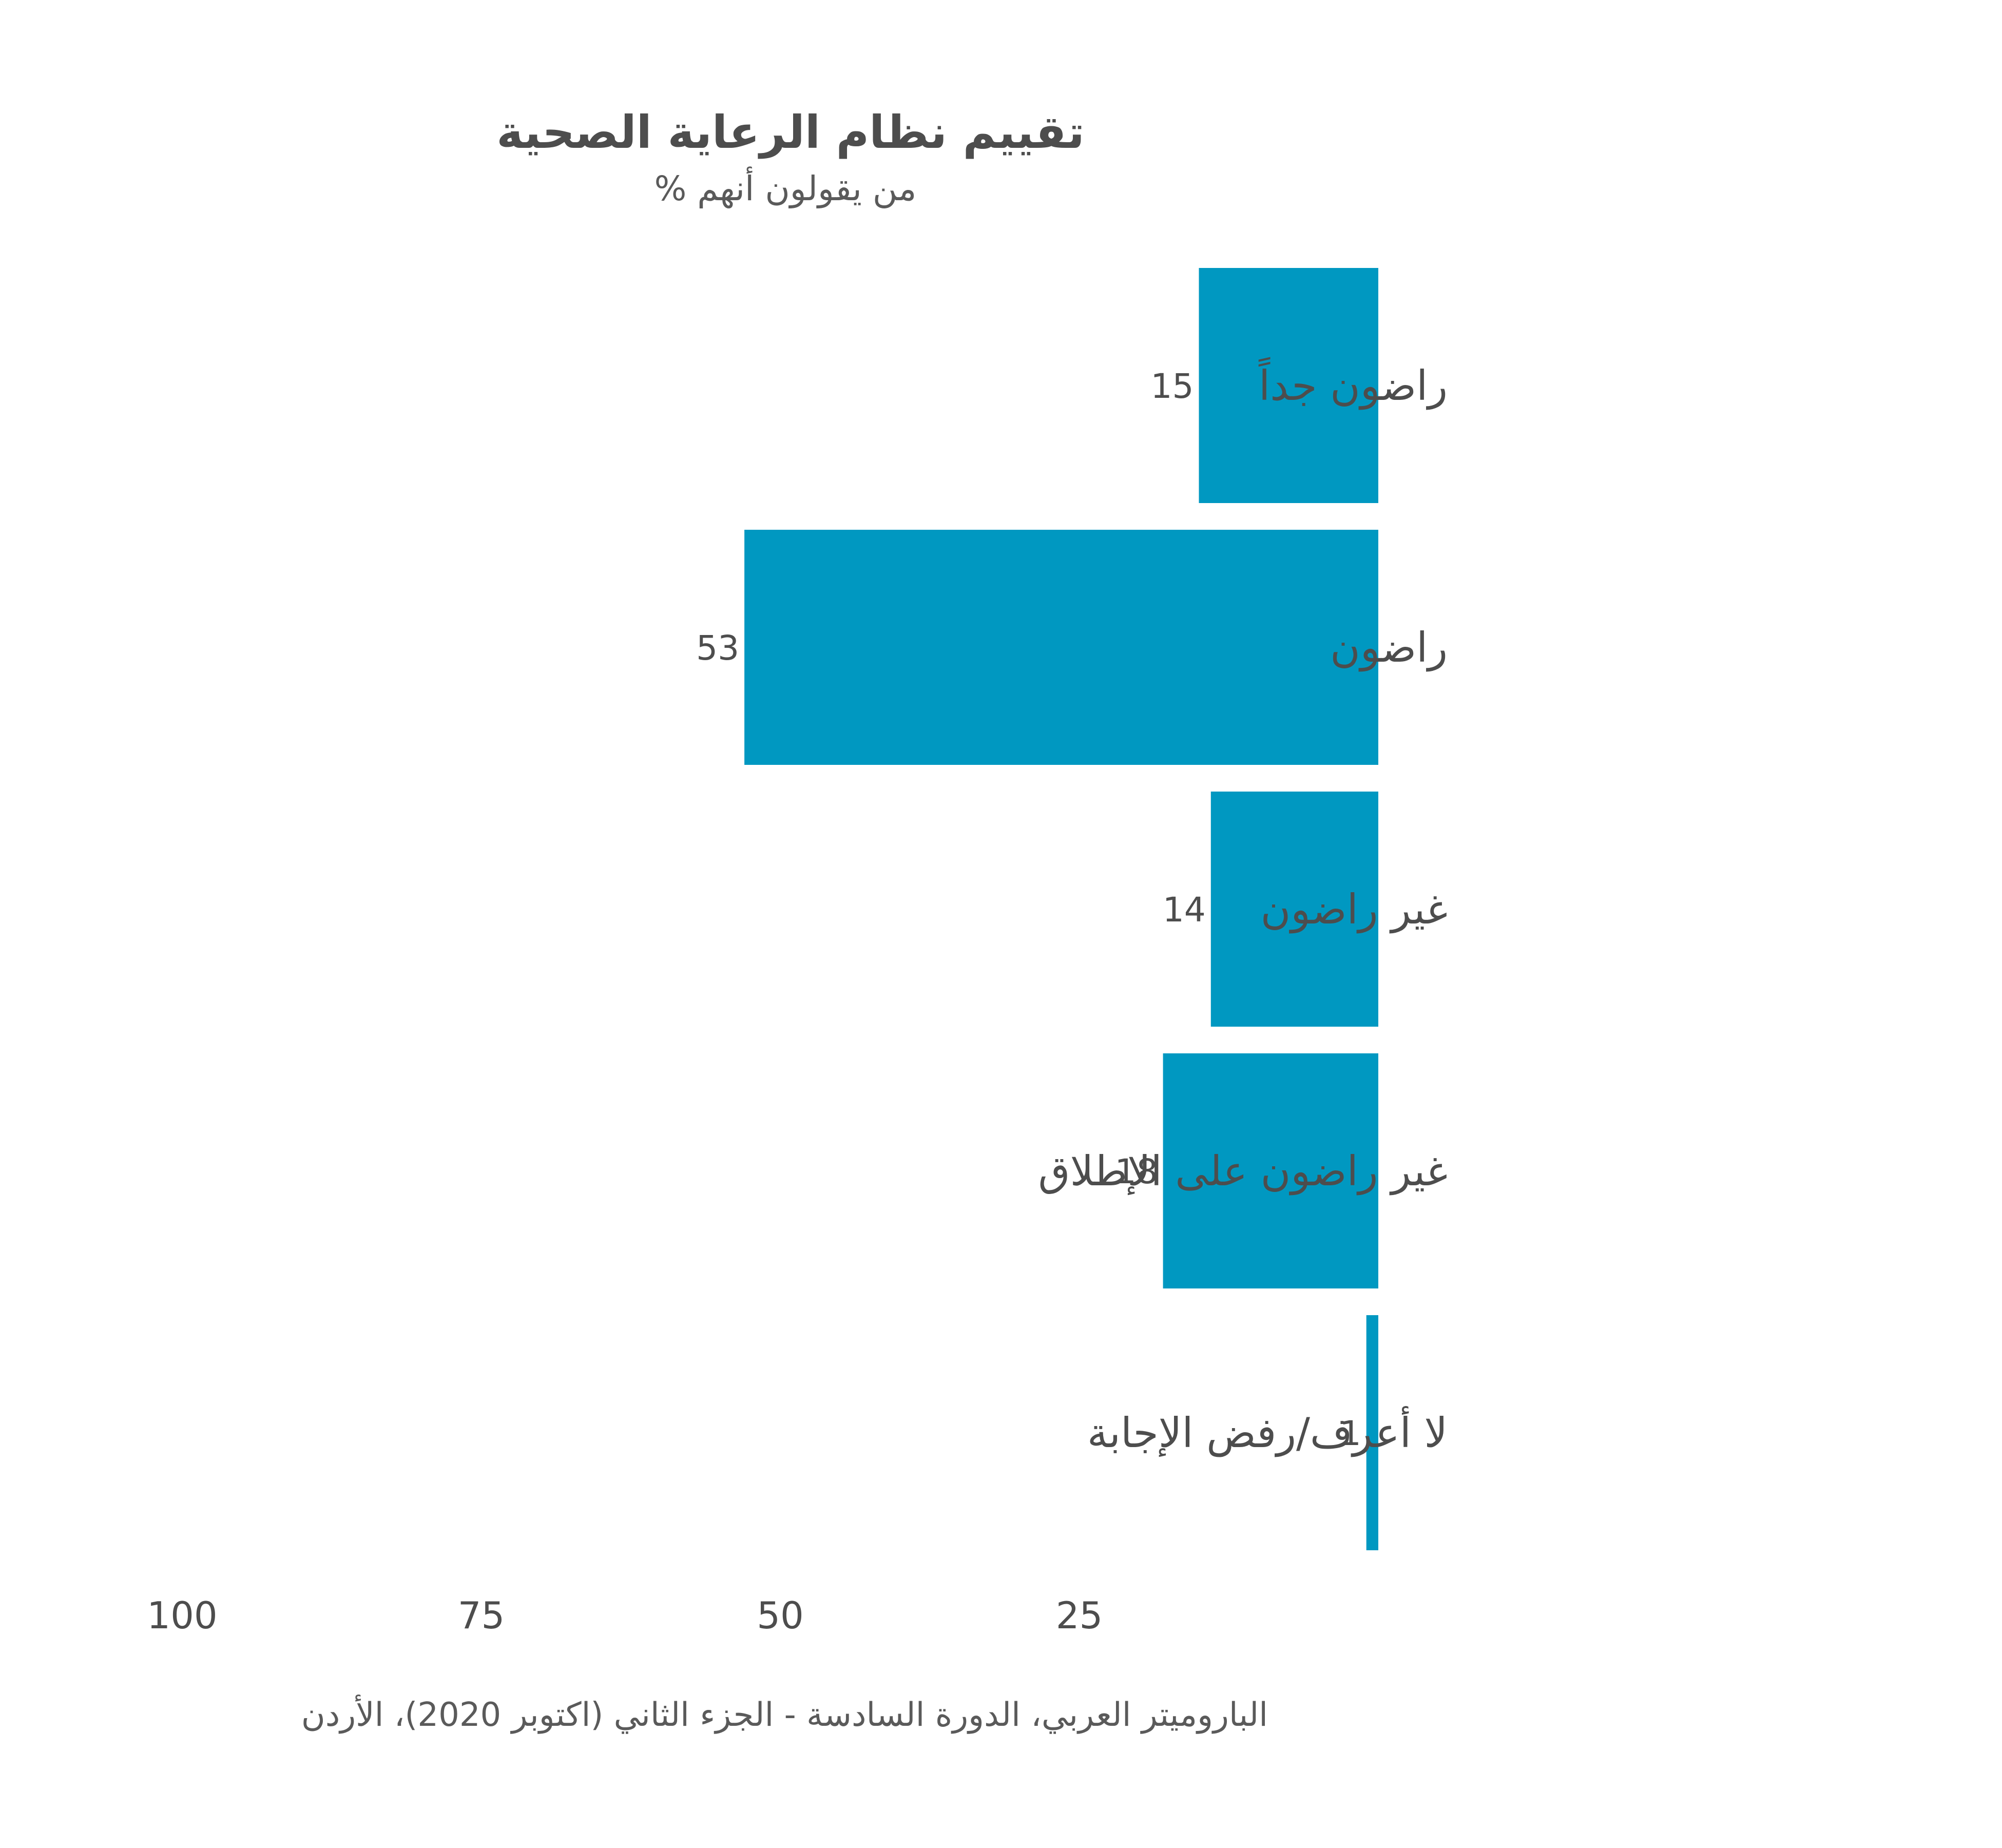  Describe the element at coordinates (481, 1615) in the screenshot. I see `tick-label-1: 75` at that location.